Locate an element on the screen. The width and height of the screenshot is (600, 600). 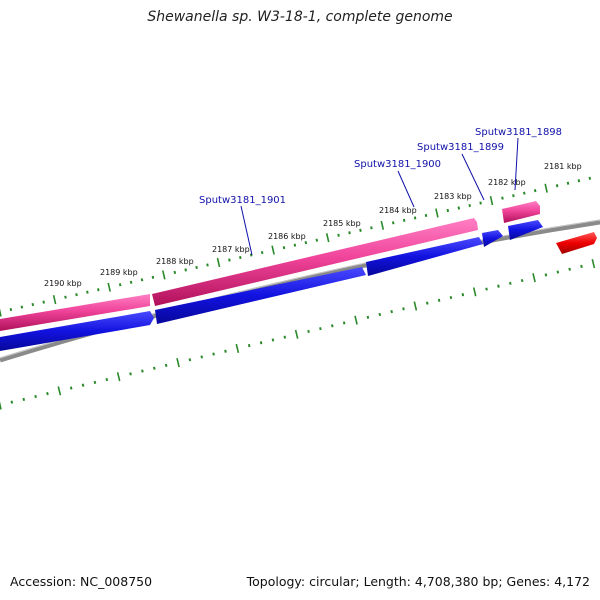
gene-label-sputw3181-1898: Sputw3181_1898 is located at coordinates (518, 132).